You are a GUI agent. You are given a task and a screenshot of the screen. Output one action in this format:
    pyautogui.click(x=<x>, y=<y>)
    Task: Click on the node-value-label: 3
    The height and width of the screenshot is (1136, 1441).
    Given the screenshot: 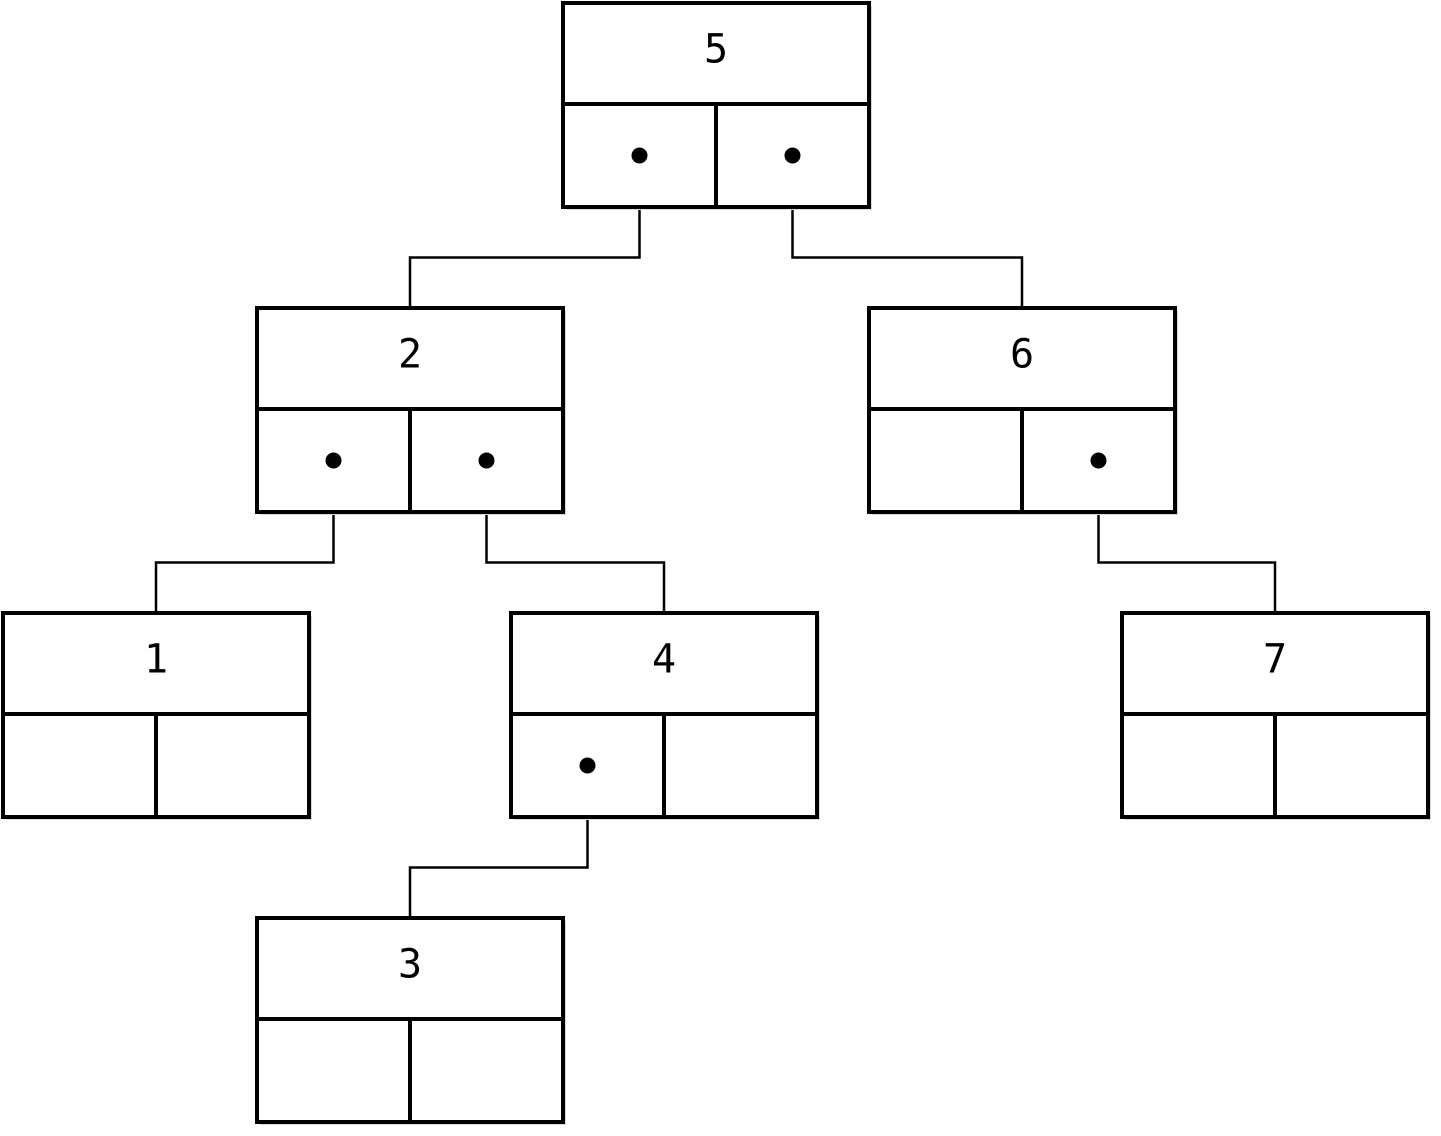 What is the action you would take?
    pyautogui.click(x=410, y=965)
    